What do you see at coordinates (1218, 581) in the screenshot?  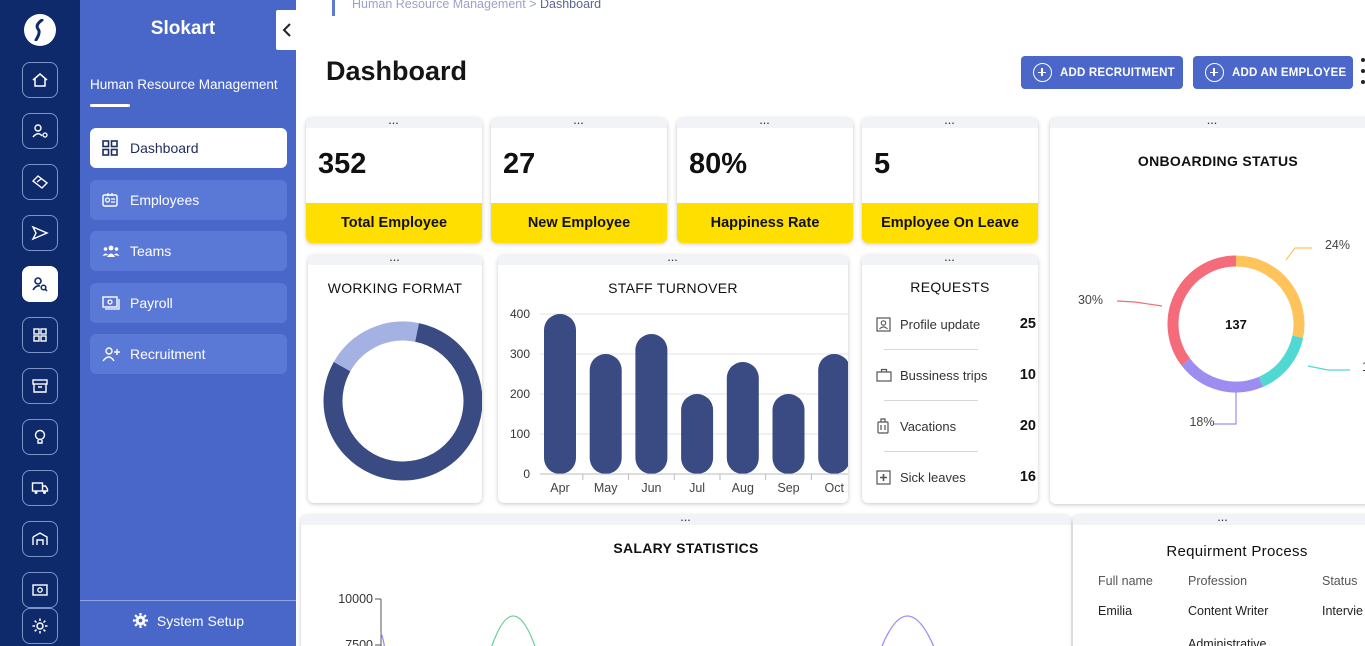 I see `column-header-profession: Profession` at bounding box center [1218, 581].